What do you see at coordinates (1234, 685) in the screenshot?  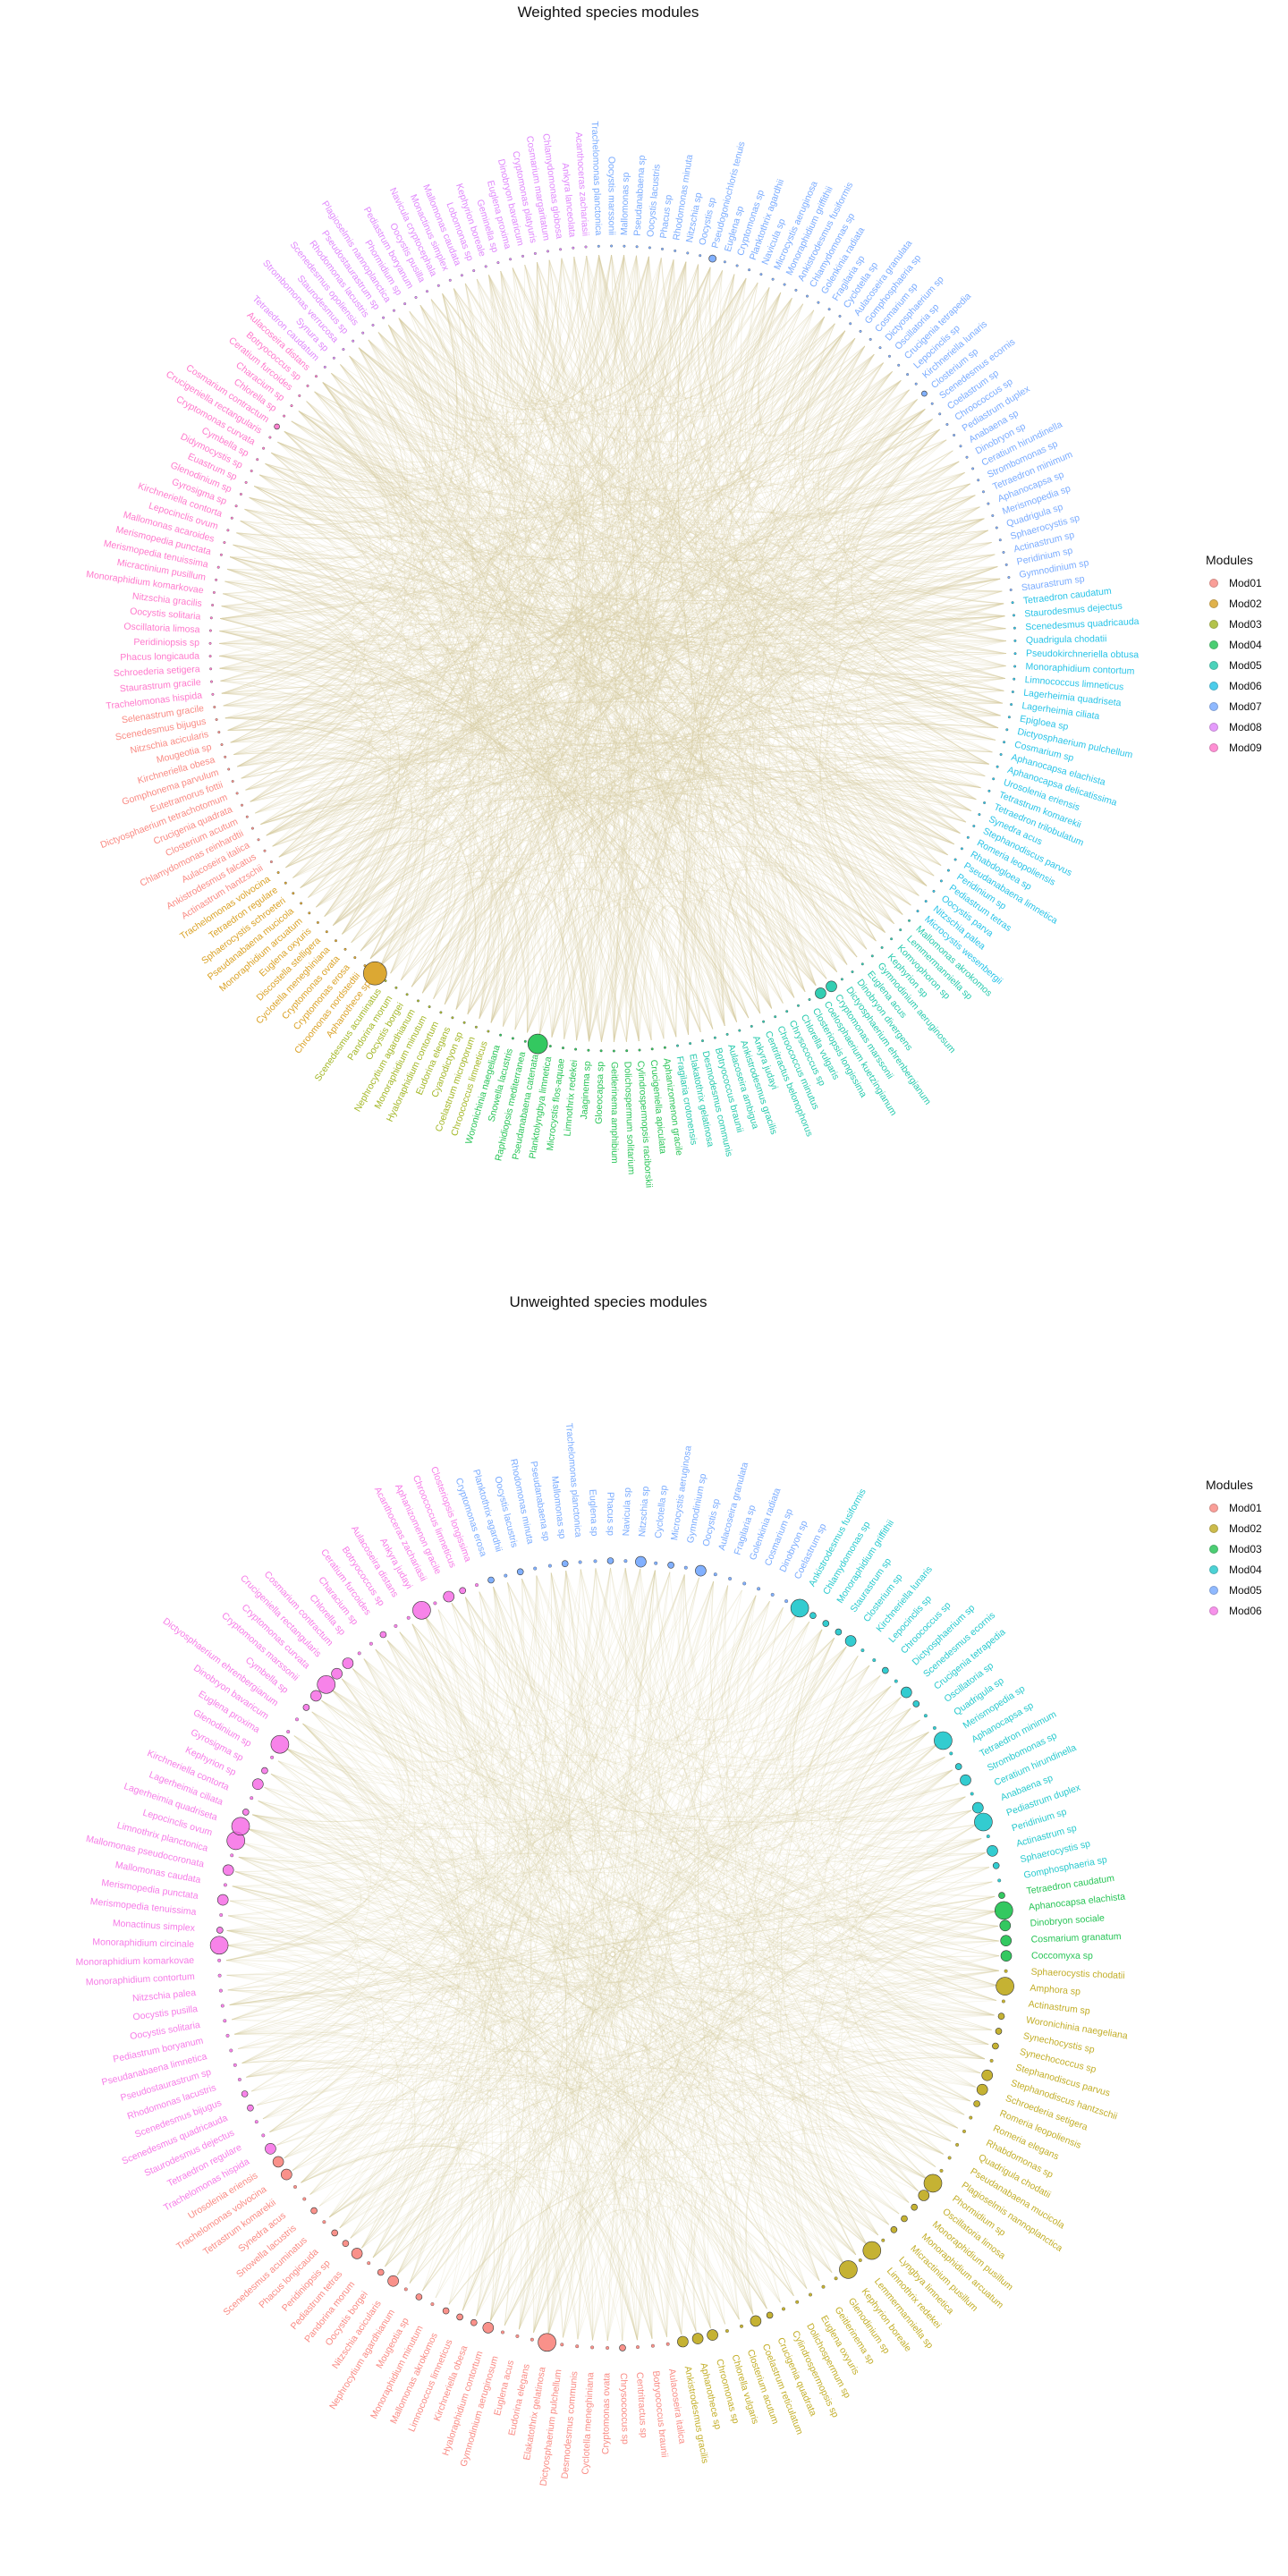 I see `legend-item-mod06: Mod06` at bounding box center [1234, 685].